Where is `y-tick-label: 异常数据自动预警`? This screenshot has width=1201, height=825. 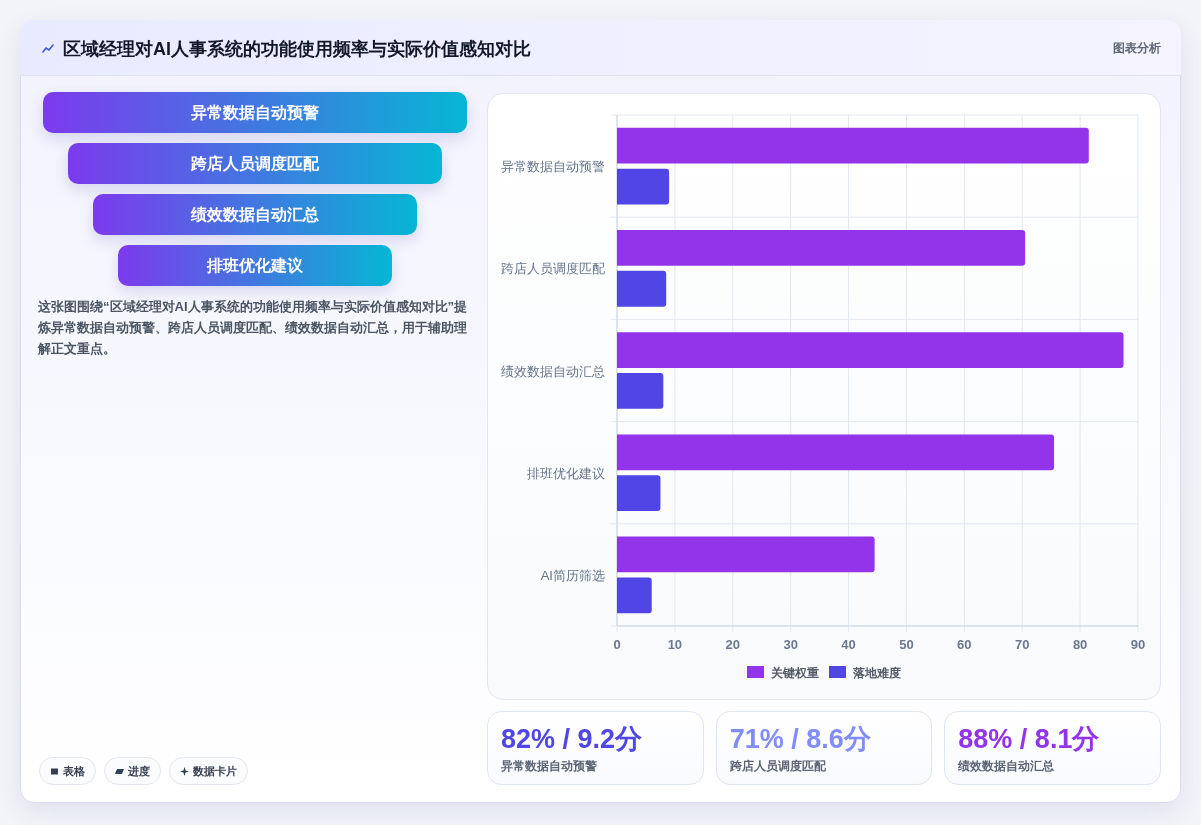 y-tick-label: 异常数据自动预警 is located at coordinates (553, 167).